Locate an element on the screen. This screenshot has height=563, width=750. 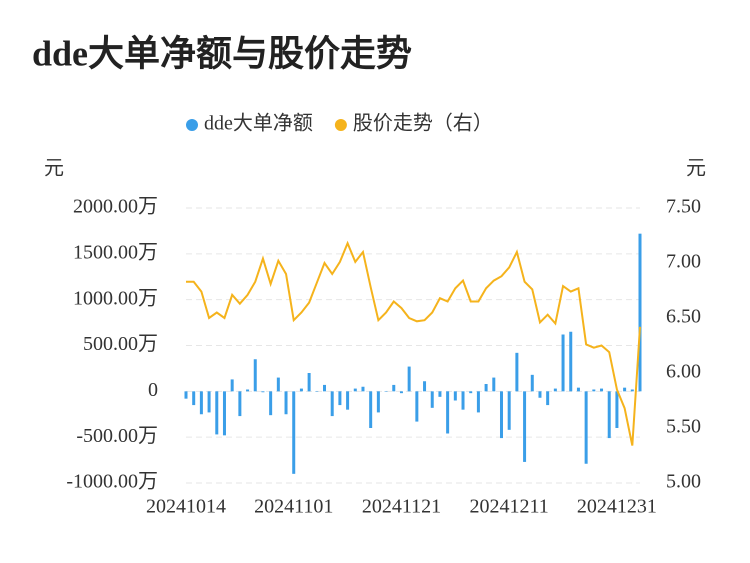
legend-label: 股价走势（右） is located at coordinates (423, 123).